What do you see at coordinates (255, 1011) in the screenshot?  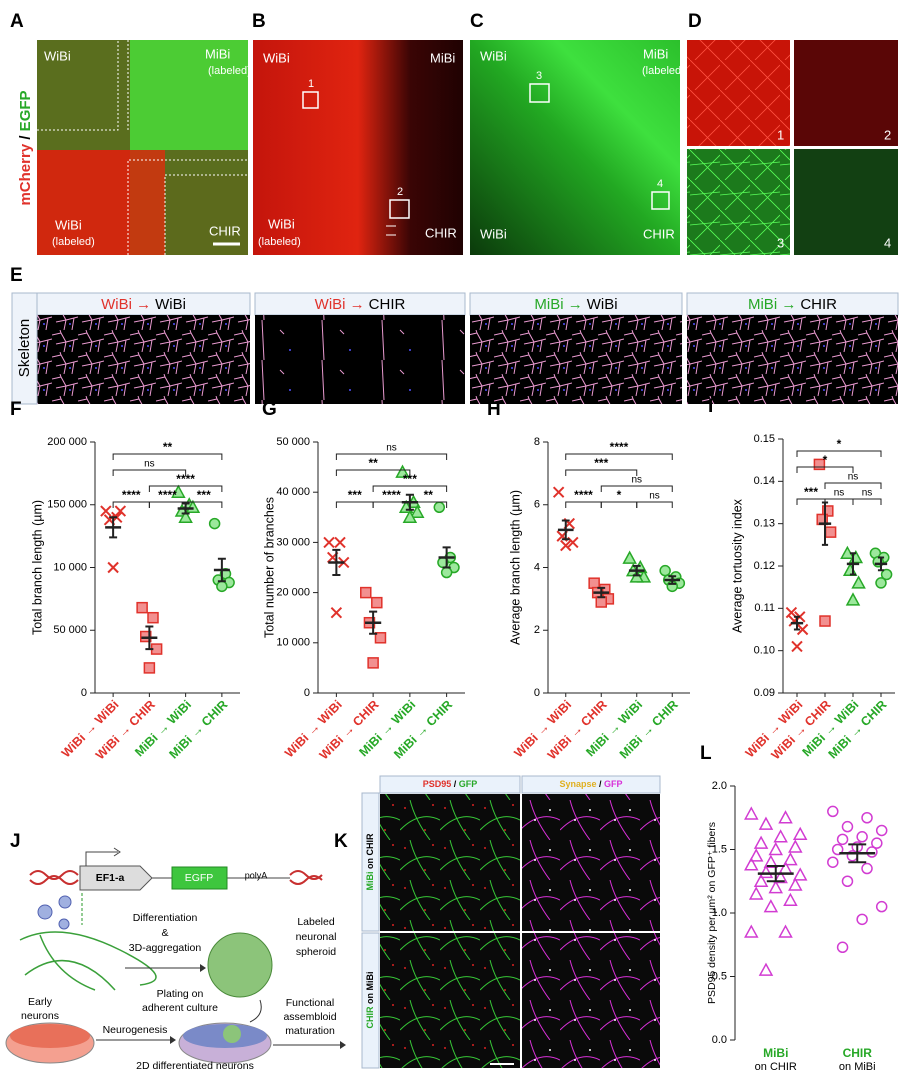 I see `arrow` at bounding box center [255, 1011].